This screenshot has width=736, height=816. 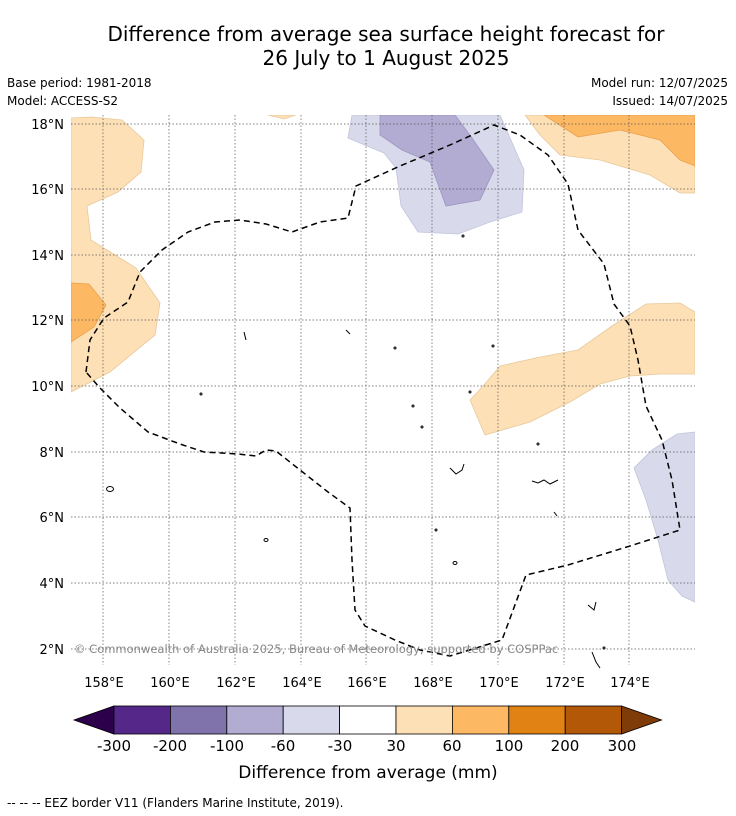 I want to click on colorbar-extend-low, so click(x=93, y=720).